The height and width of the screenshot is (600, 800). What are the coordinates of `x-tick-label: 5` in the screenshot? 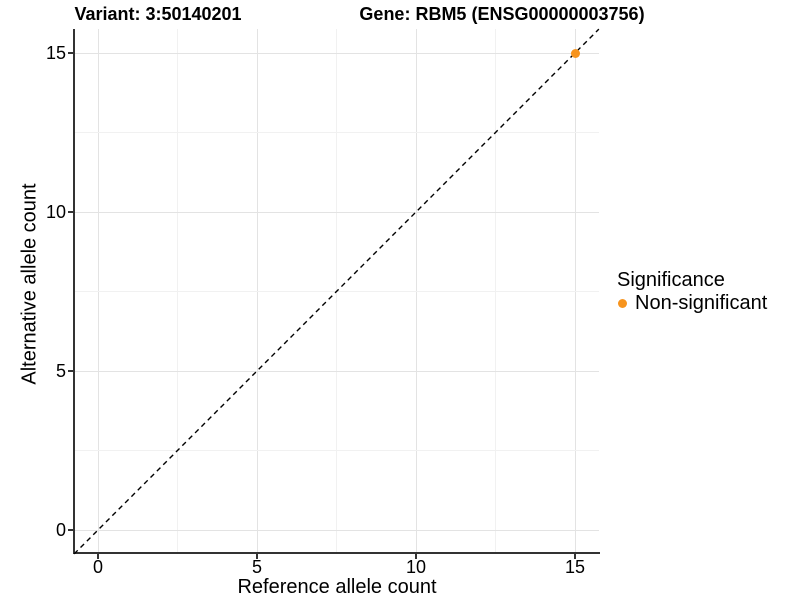 It's located at (257, 567).